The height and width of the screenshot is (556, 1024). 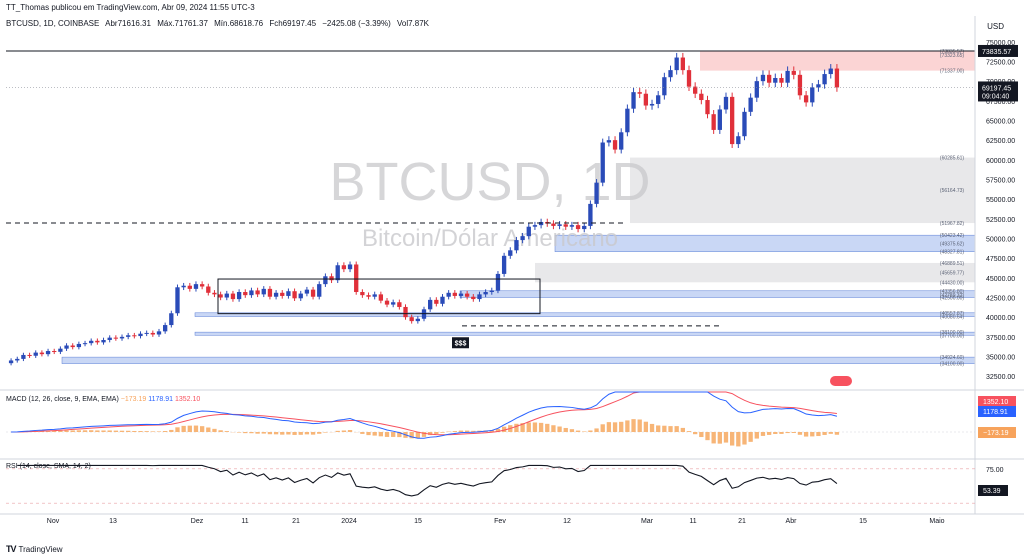 I want to click on price-tick: 52500.00, so click(x=1000, y=220).